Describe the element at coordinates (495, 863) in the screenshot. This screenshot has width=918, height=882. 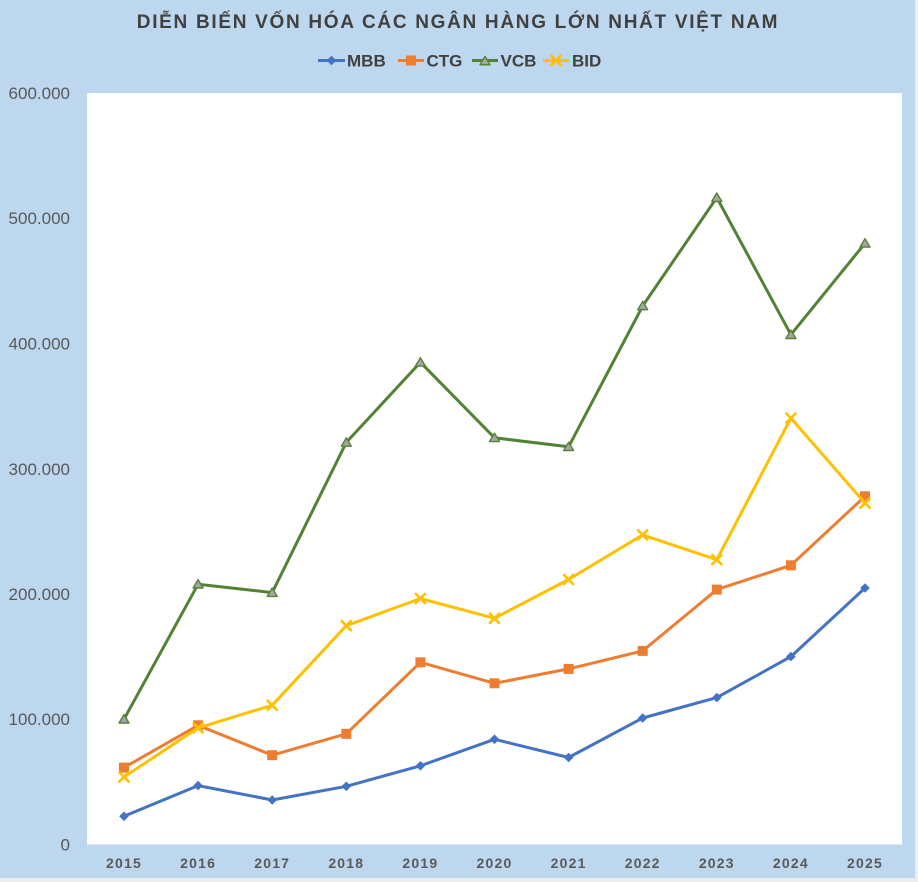
I see `svg-text: 2020` at that location.